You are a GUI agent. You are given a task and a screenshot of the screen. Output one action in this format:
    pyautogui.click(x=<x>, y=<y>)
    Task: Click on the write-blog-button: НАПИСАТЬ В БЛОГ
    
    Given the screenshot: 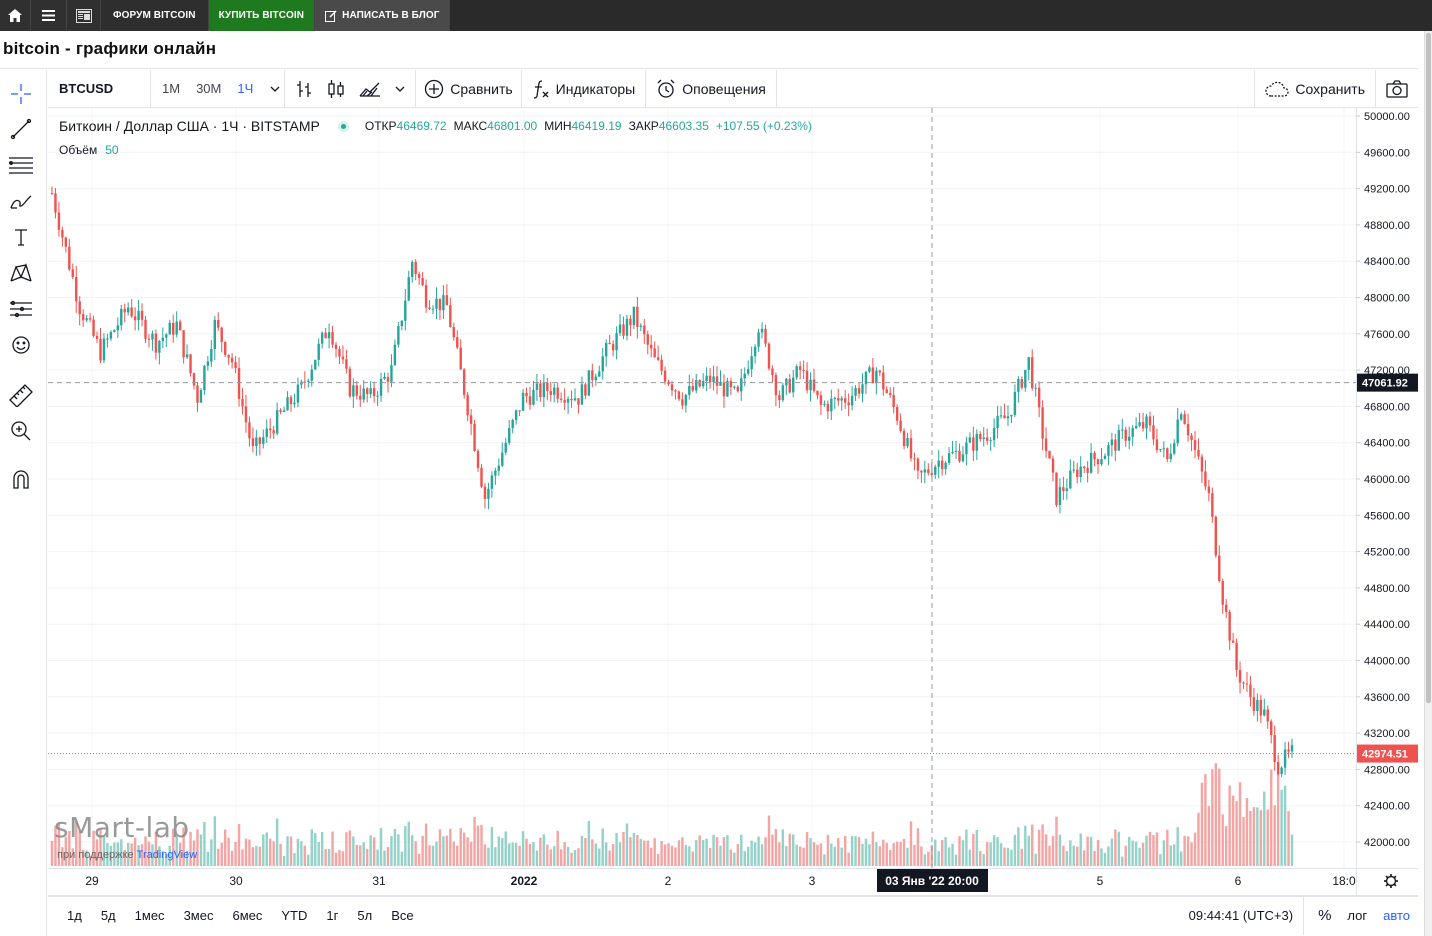 What is the action you would take?
    pyautogui.click(x=383, y=15)
    